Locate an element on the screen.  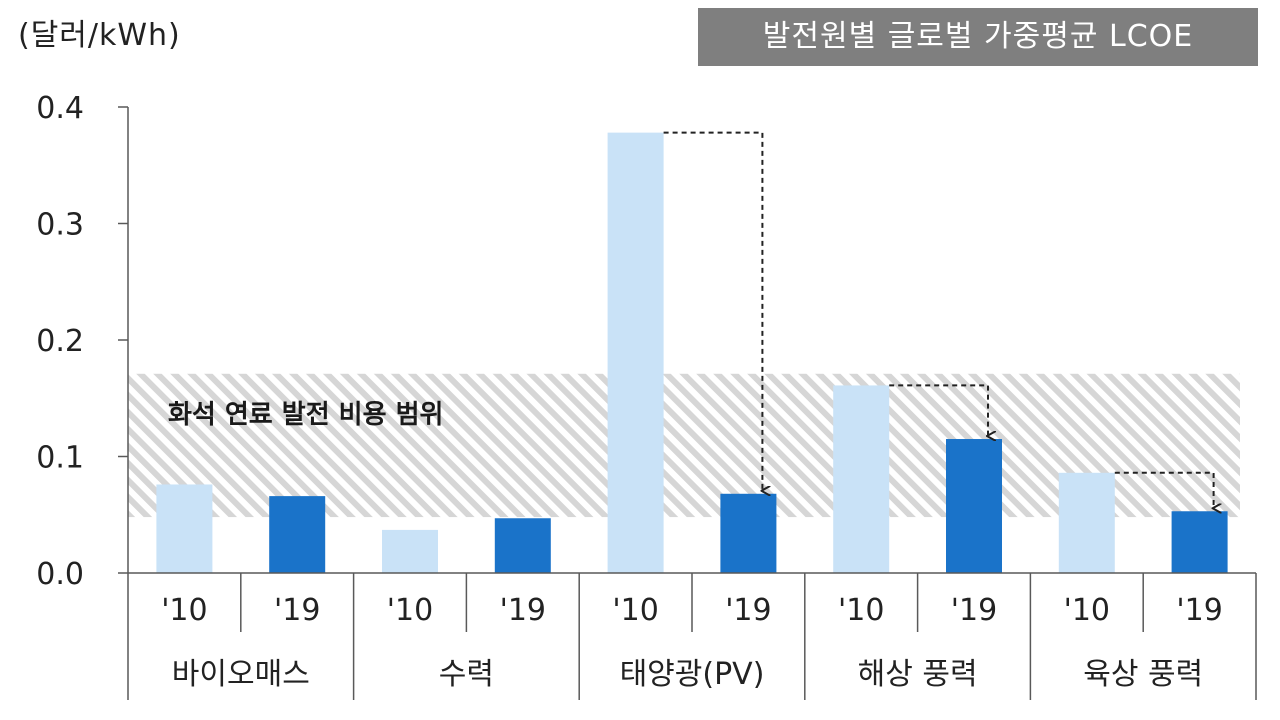
category-label: 바이오매스 is located at coordinates (241, 674).